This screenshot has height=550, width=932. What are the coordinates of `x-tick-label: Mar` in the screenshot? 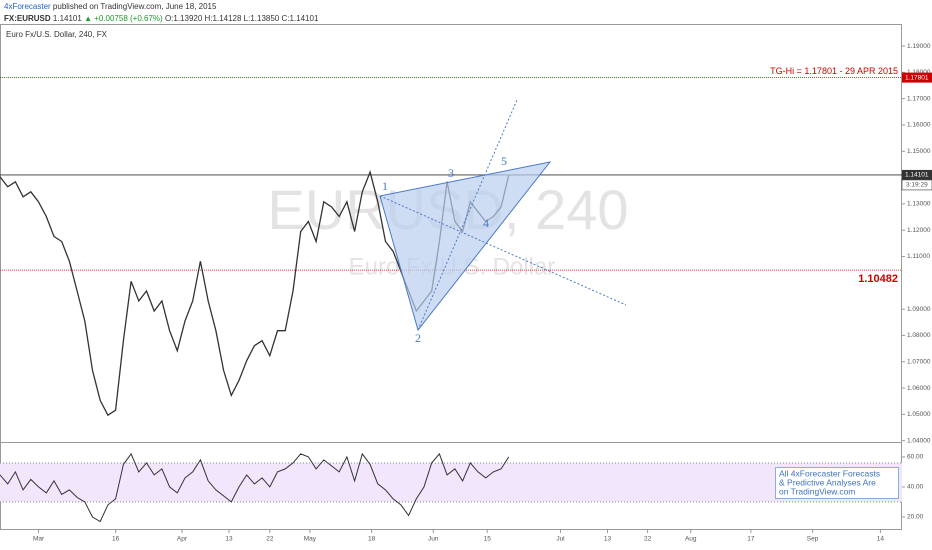 It's located at (39, 539).